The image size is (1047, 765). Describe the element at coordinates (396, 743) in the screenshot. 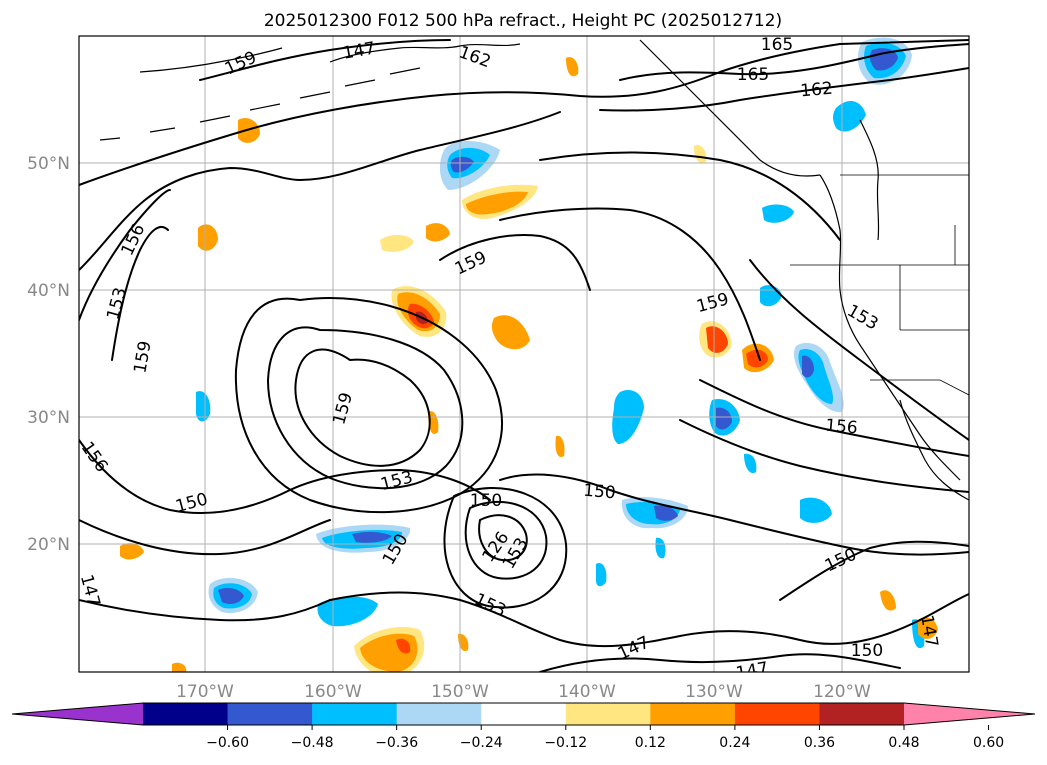

I see `colorbar-tick-label: −0.36` at that location.